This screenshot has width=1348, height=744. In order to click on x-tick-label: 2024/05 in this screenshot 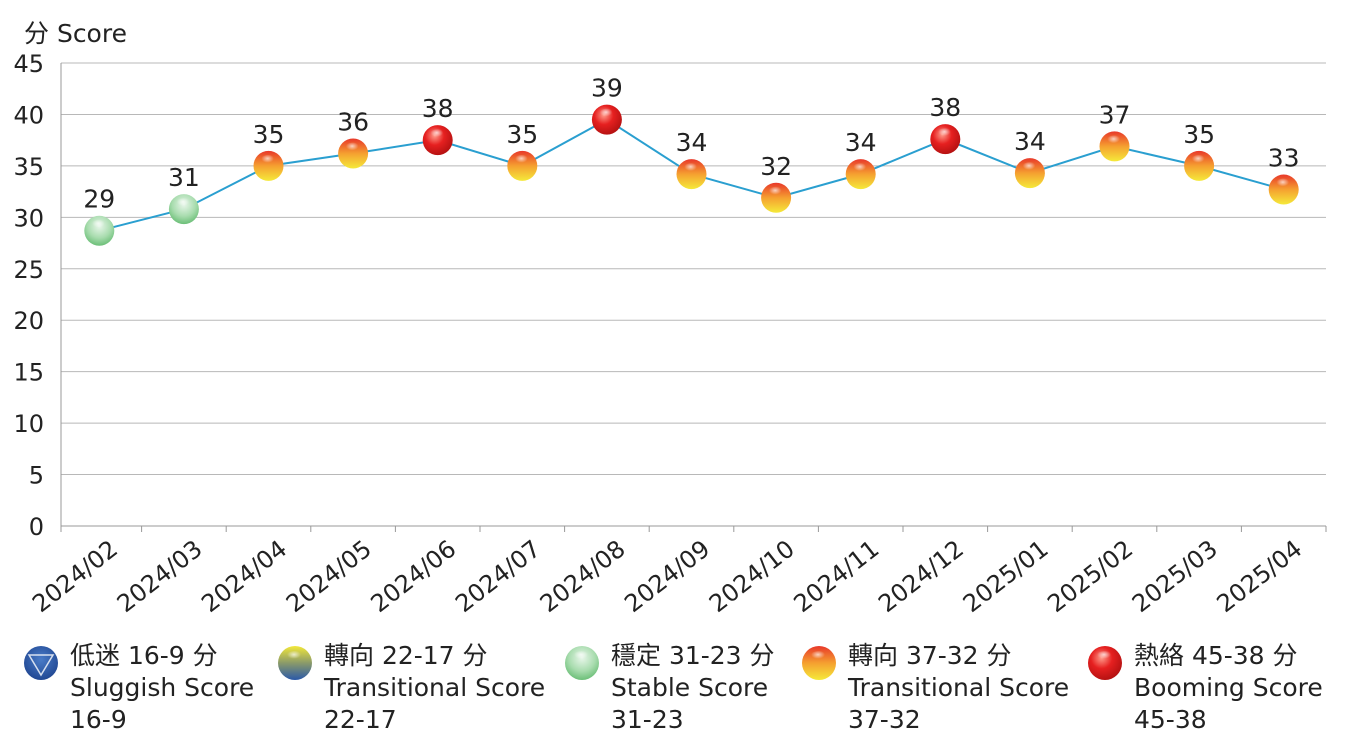, I will do `click(329, 576)`.